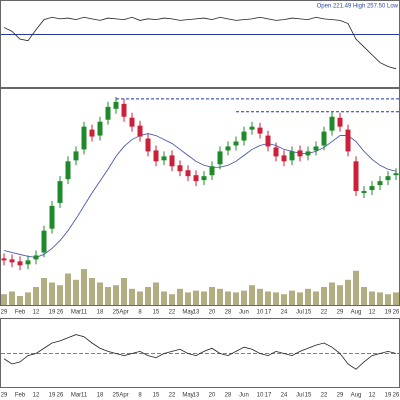 The height and width of the screenshot is (400, 400). What do you see at coordinates (260, 313) in the screenshot?
I see `x-tick-label: 10` at bounding box center [260, 313].